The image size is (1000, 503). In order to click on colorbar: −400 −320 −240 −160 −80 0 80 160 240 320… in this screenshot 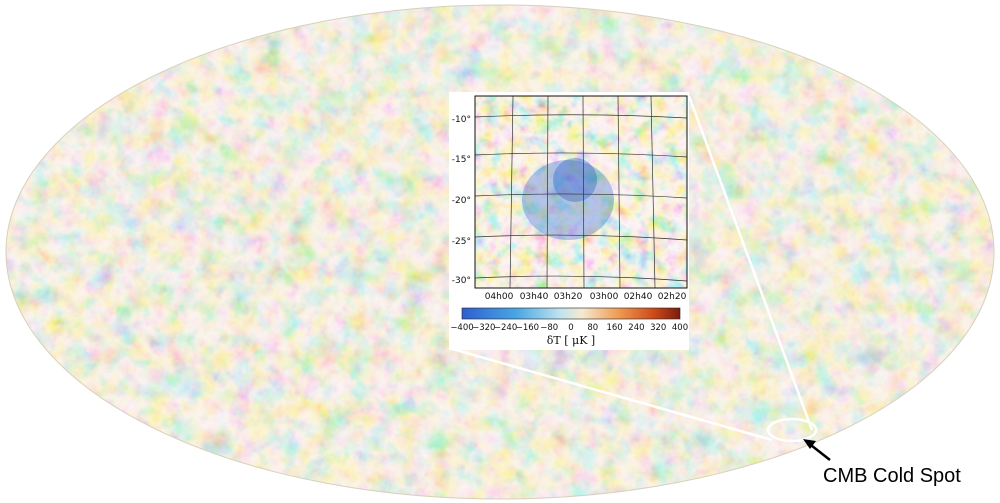, I will do `click(569, 327)`.